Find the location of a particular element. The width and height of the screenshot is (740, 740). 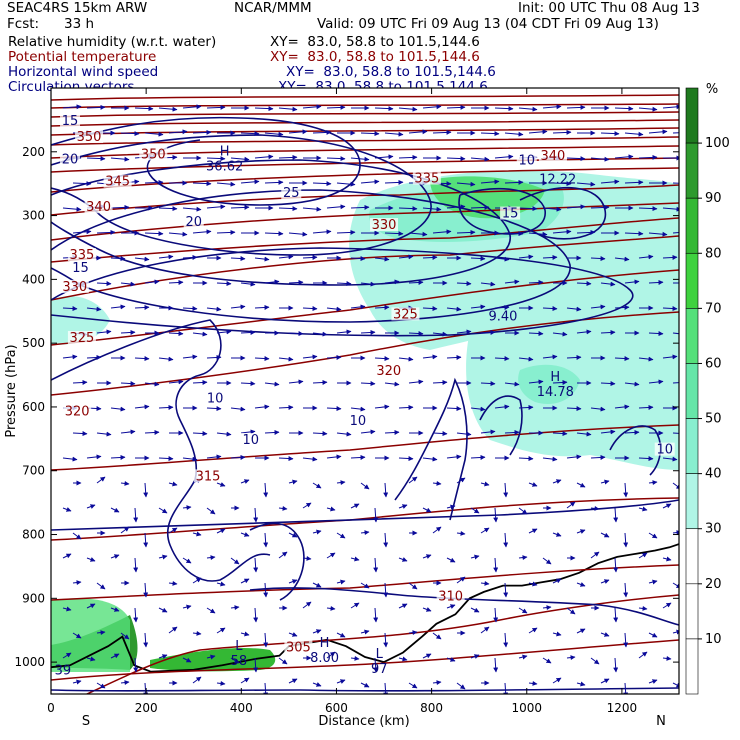

colorbar-tick-label: 10 is located at coordinates (713, 639).